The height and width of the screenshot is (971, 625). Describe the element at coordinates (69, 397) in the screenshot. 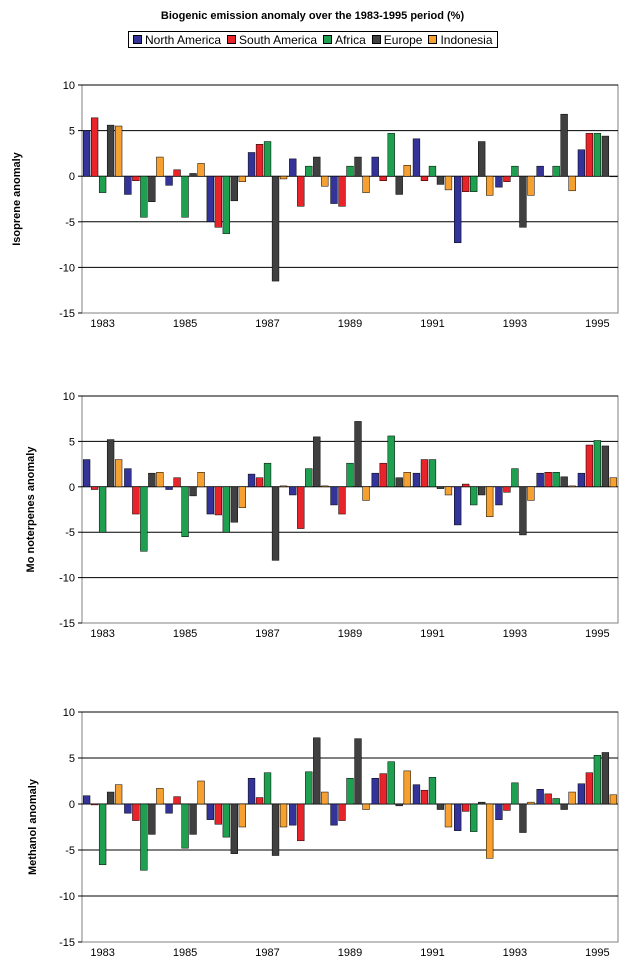

I see `y-tick-label: 10` at that location.